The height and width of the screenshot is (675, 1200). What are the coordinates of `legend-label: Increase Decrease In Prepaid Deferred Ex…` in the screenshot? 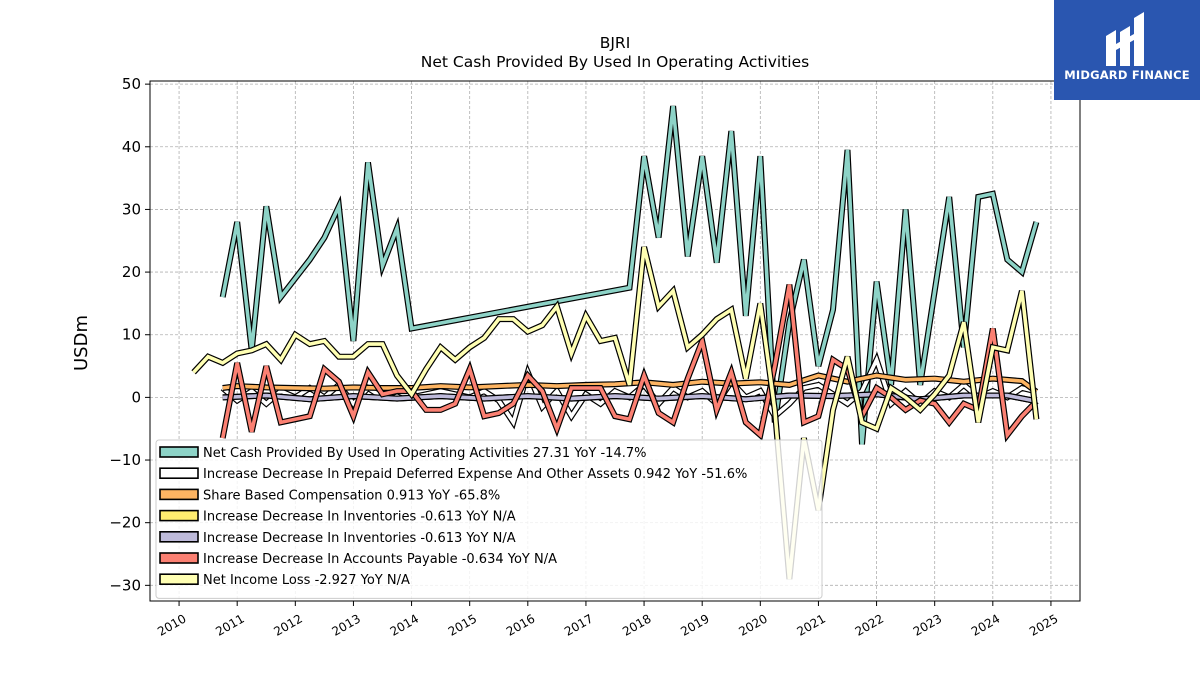 It's located at (475, 474).